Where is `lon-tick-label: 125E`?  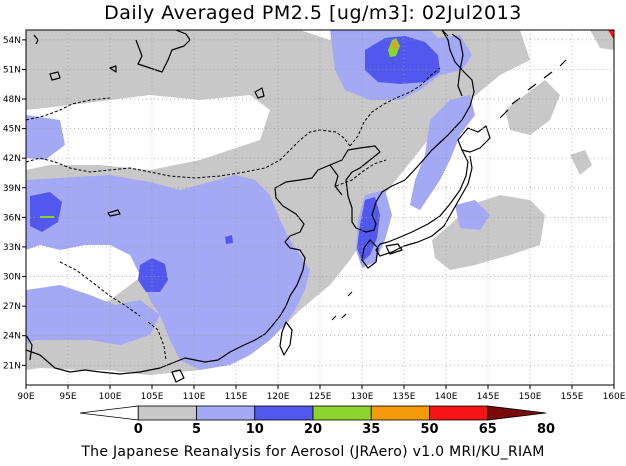 lon-tick-label: 125E is located at coordinates (320, 397).